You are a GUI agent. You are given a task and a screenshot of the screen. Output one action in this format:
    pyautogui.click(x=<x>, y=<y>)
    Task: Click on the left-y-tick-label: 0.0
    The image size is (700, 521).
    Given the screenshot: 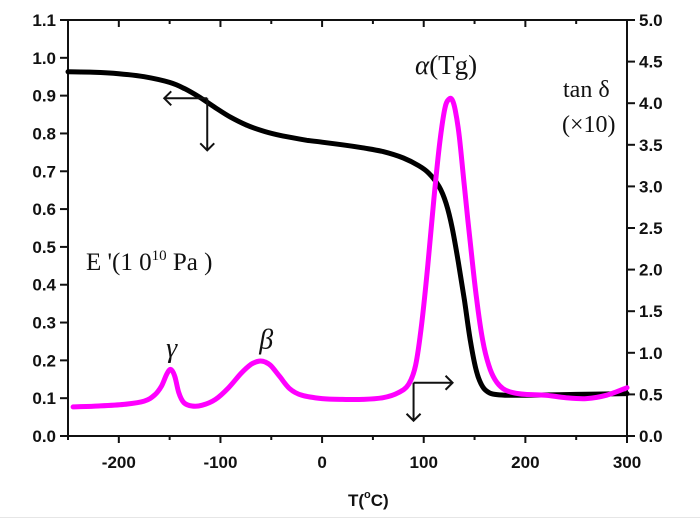 What is the action you would take?
    pyautogui.click(x=44, y=436)
    